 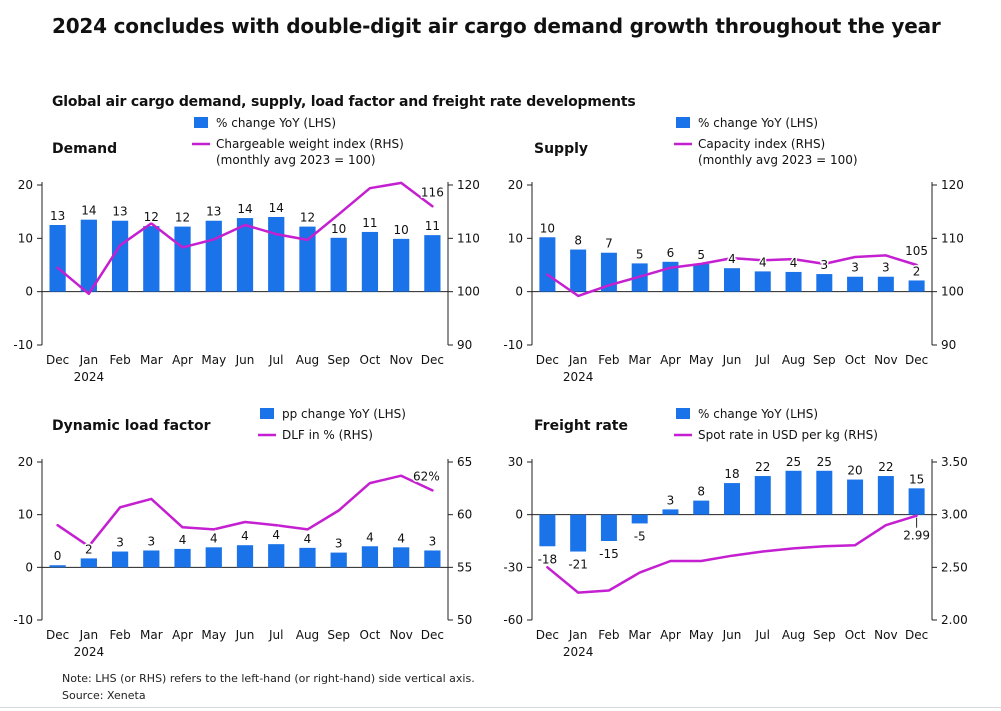 I want to click on panel-title: Demand, so click(x=84, y=149).